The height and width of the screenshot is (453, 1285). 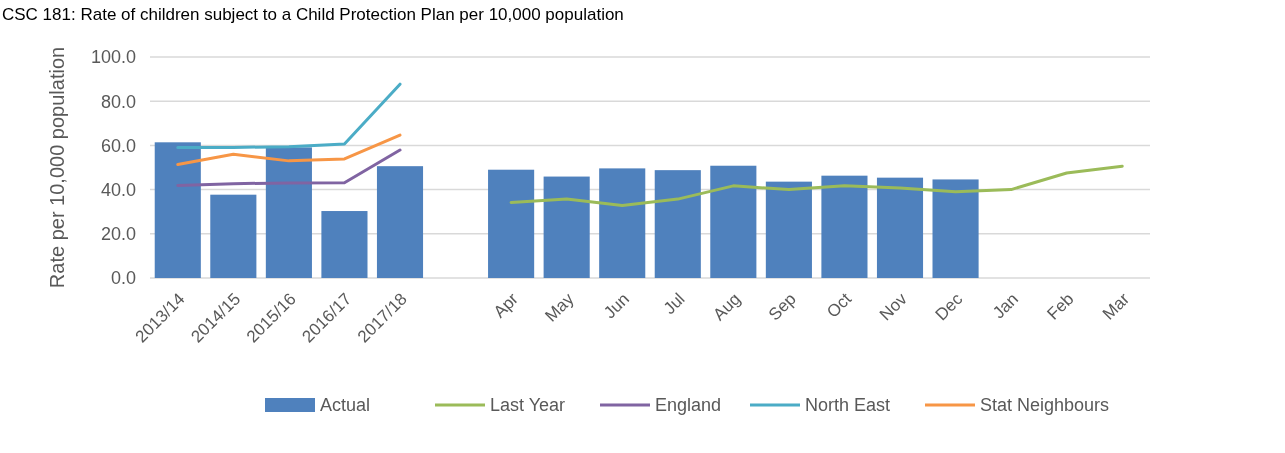 What do you see at coordinates (559, 307) in the screenshot?
I see `x-tick-label: May` at bounding box center [559, 307].